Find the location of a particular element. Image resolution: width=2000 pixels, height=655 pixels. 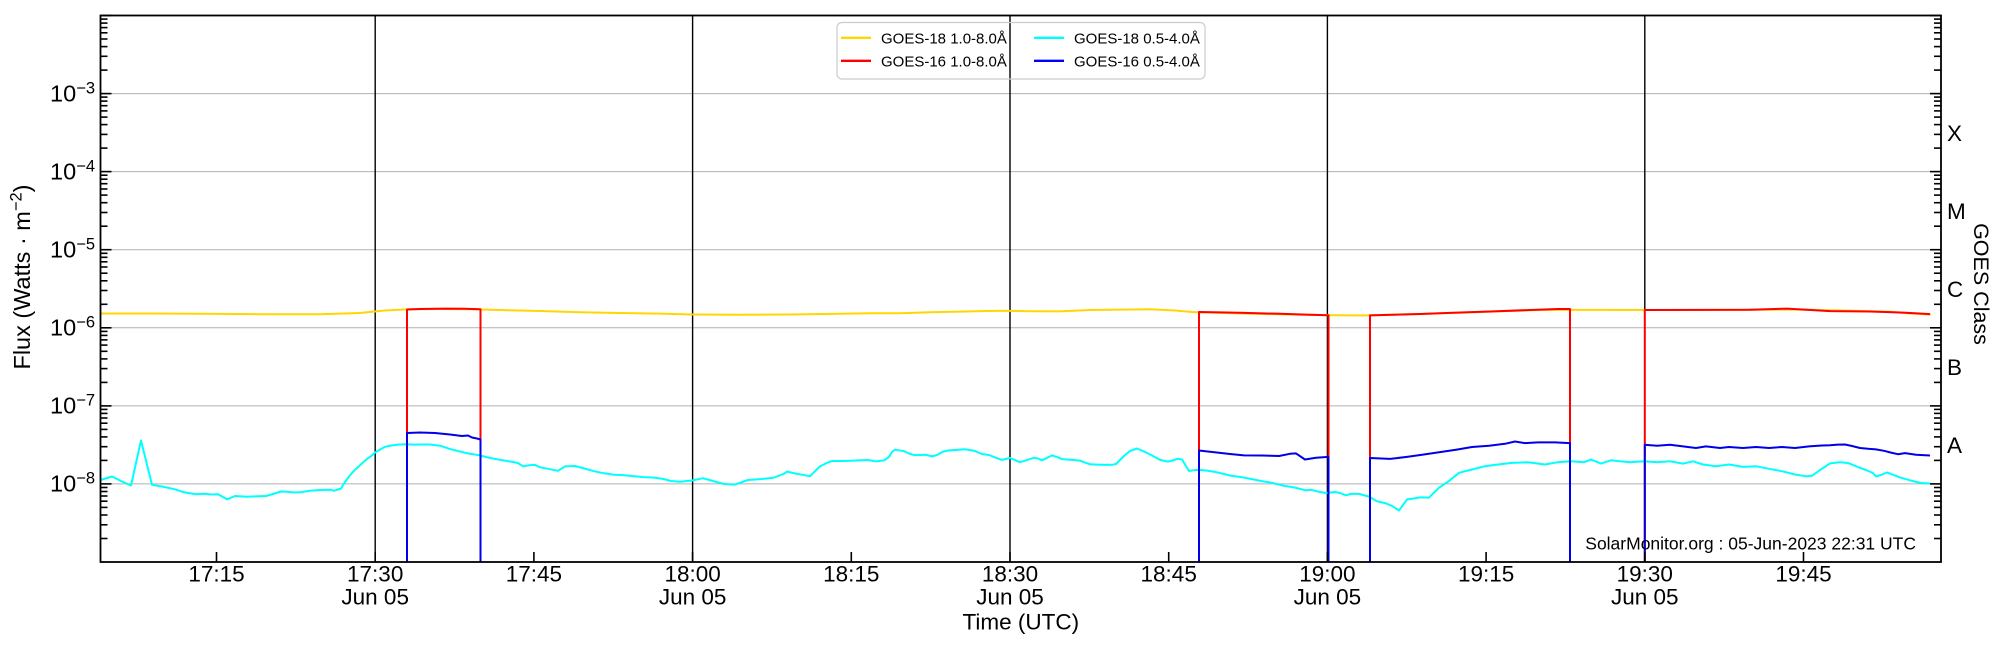

svg-text: X is located at coordinates (1954, 133).